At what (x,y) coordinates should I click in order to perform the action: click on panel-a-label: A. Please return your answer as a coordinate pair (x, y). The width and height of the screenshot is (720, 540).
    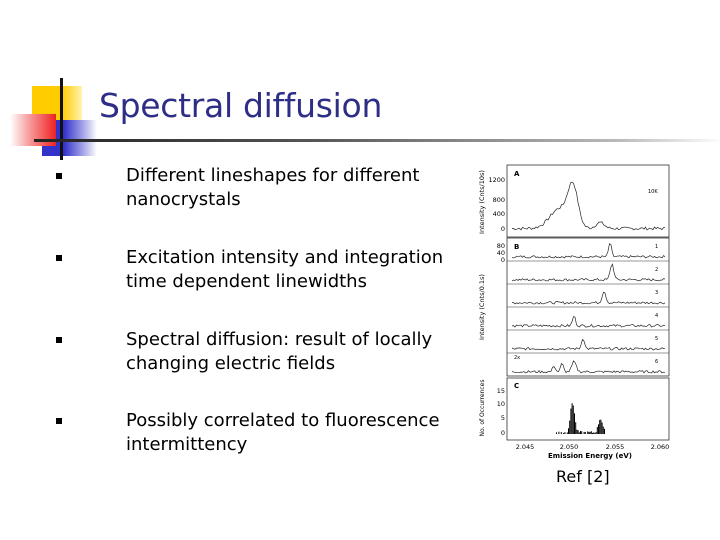
    Looking at the image, I should click on (517, 174).